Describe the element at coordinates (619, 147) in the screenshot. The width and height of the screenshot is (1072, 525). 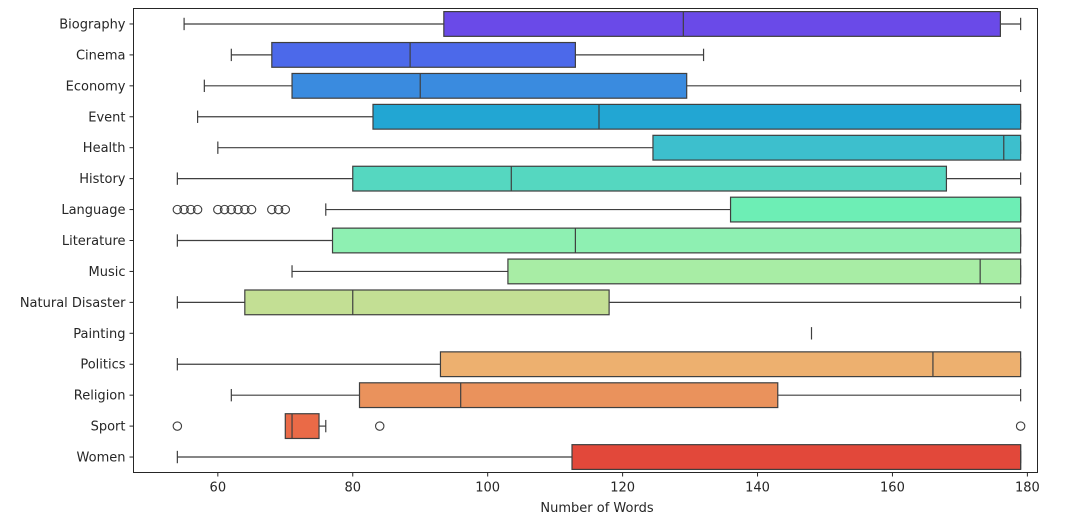
I see `box-group-health` at that location.